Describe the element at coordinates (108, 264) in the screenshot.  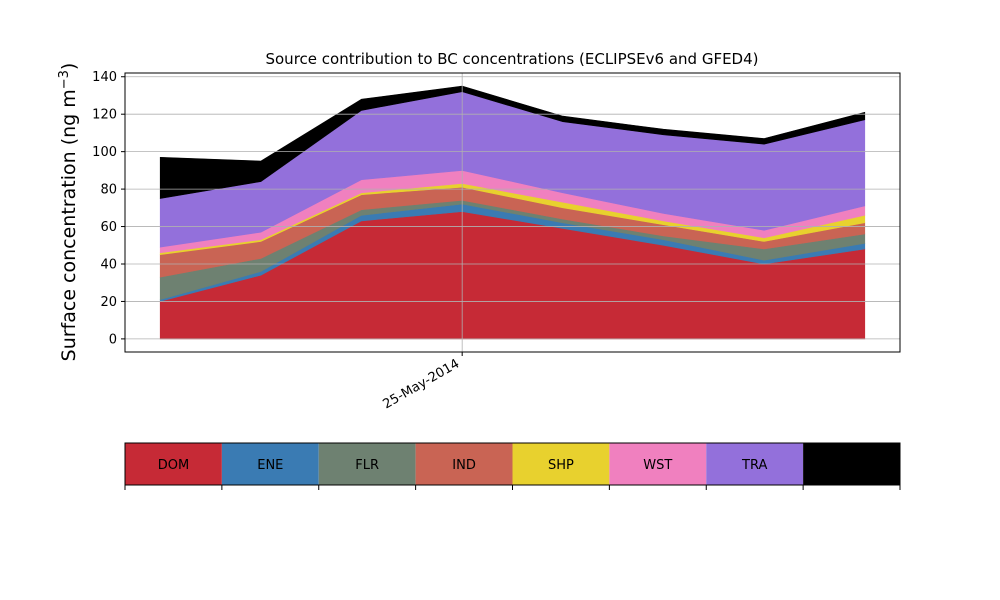
I see `y-tick-label: 40` at that location.